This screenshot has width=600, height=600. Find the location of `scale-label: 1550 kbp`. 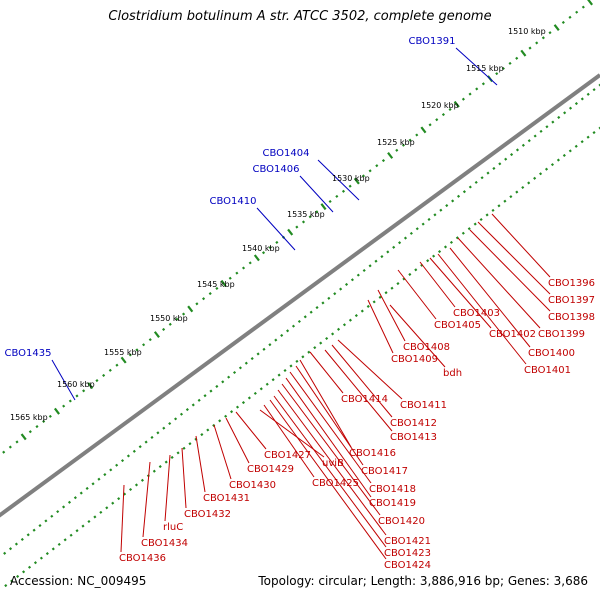

scale-label: 1550 kbp is located at coordinates (169, 318).